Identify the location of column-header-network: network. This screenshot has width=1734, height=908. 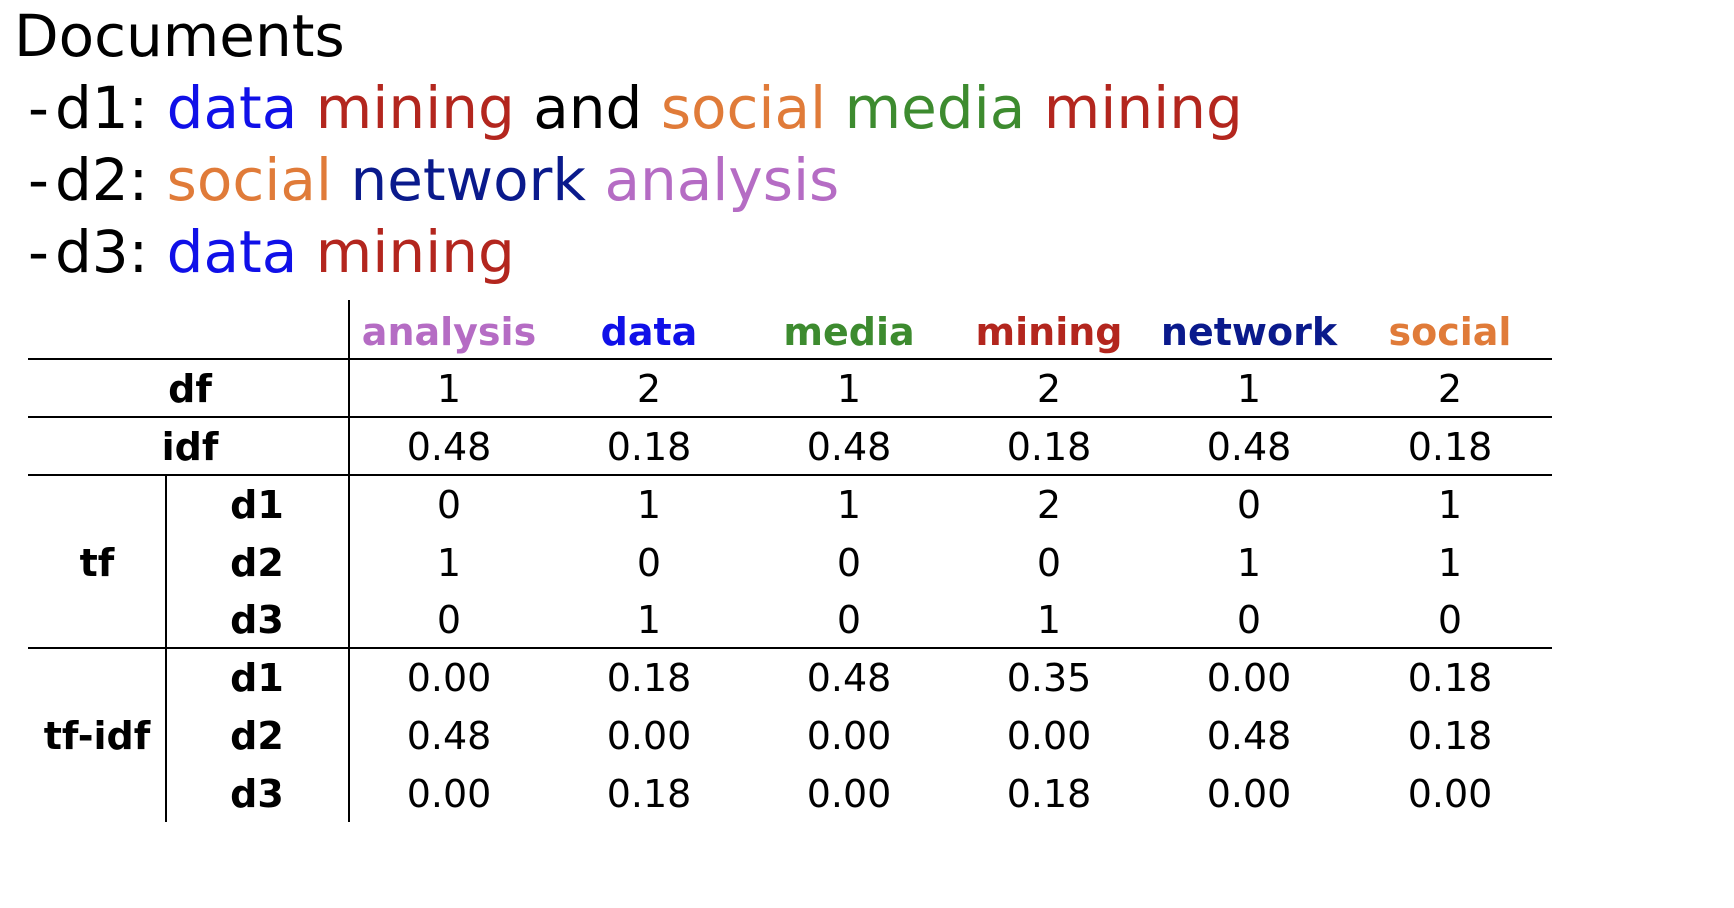
(1249, 332).